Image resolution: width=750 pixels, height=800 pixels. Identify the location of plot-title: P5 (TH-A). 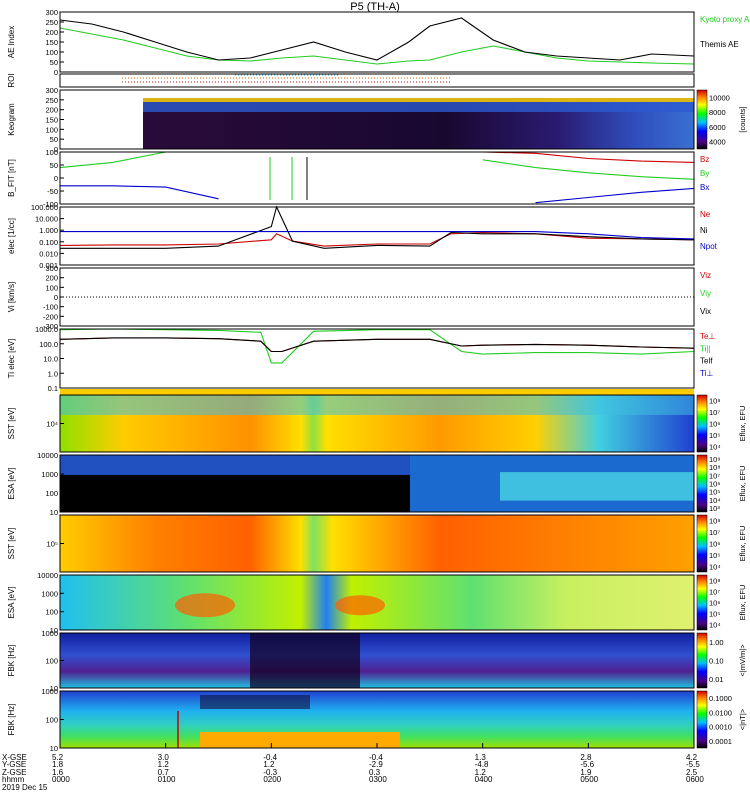
(375, 7).